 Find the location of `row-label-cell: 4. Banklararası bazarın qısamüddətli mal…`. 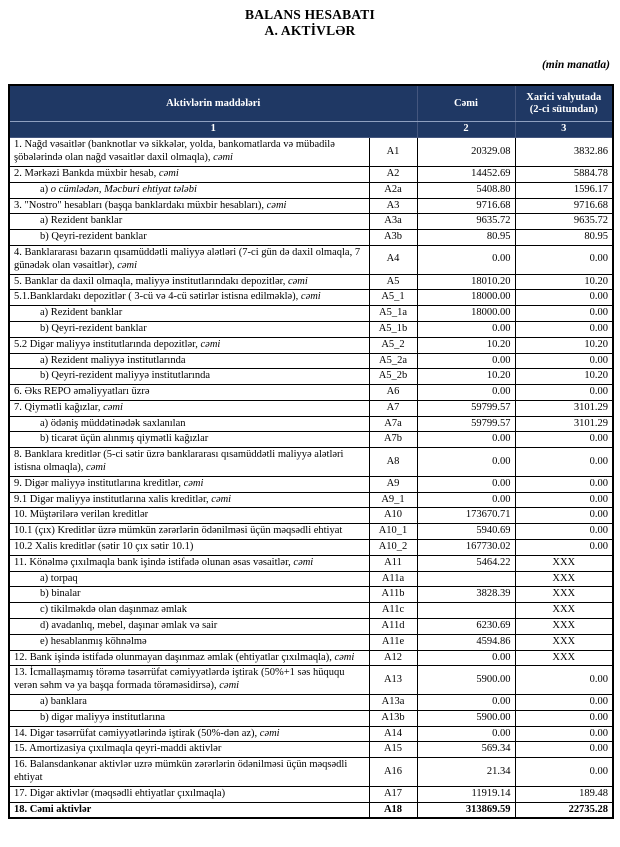

row-label-cell: 4. Banklararası bazarın qısamüddətli mal… is located at coordinates (189, 259).